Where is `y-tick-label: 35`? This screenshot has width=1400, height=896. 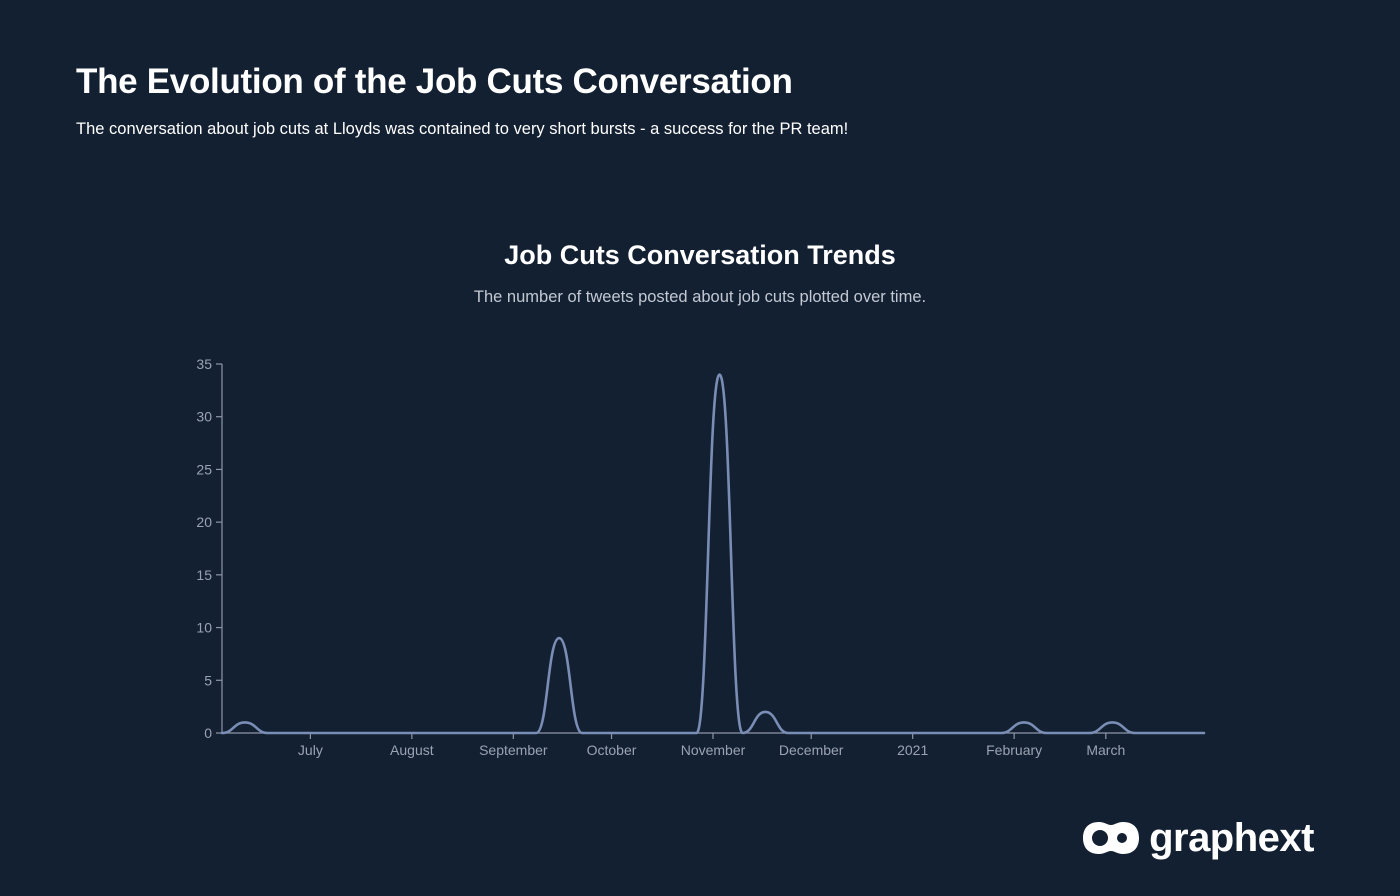
y-tick-label: 35 is located at coordinates (204, 364).